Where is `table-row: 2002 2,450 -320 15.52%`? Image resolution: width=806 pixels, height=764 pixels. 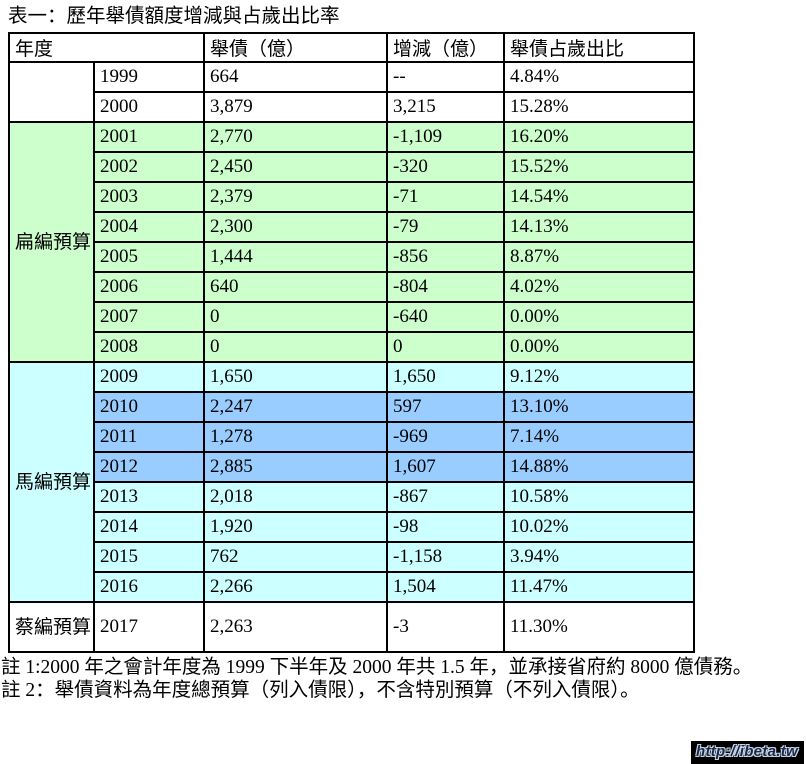 table-row: 2002 2,450 -320 15.52% is located at coordinates (352, 167).